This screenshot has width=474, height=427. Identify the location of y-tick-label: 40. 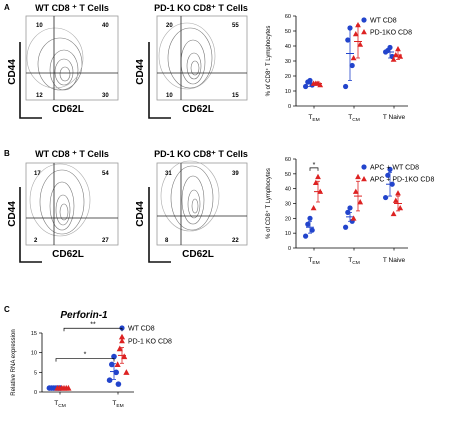
(288, 190).